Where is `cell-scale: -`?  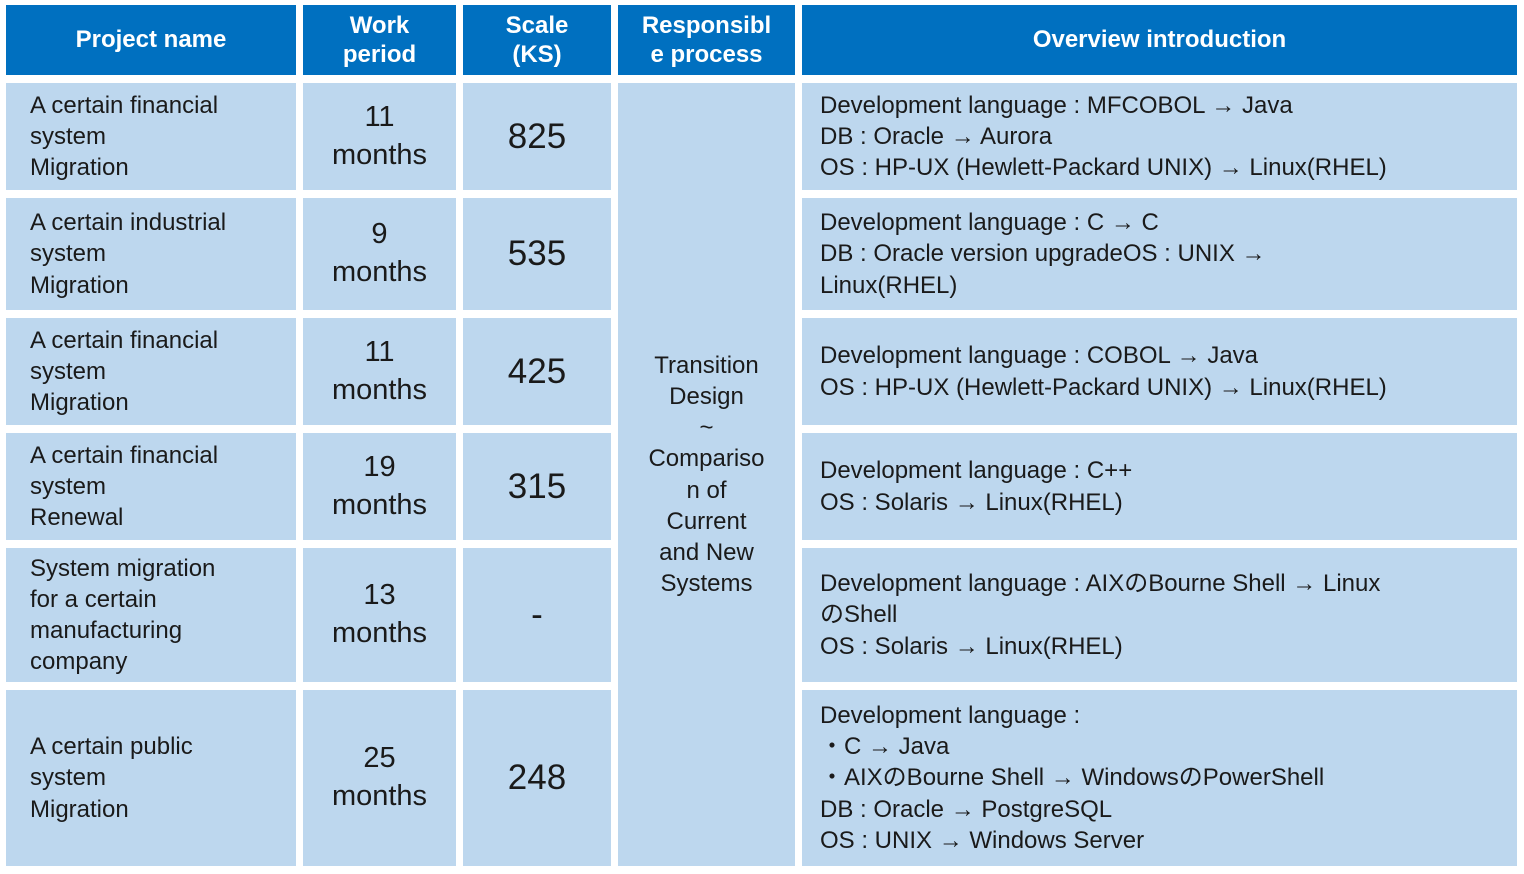 cell-scale: - is located at coordinates (537, 615).